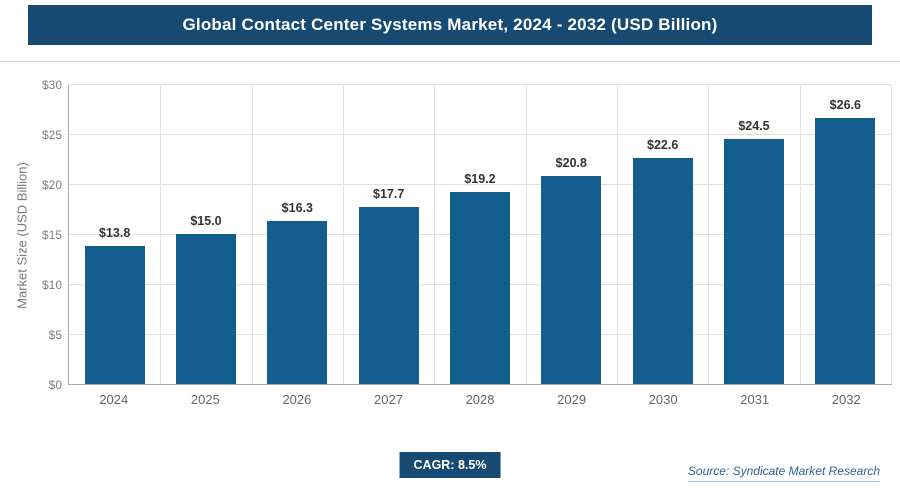 This screenshot has height=500, width=900. What do you see at coordinates (51, 135) in the screenshot?
I see `y-tick-label: $25` at bounding box center [51, 135].